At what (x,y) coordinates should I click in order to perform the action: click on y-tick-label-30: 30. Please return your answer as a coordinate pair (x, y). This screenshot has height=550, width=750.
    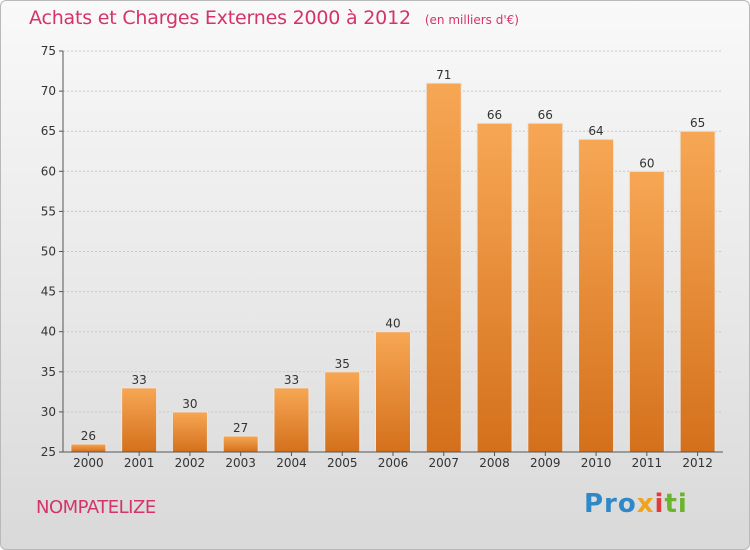
    Looking at the image, I should click on (48, 412).